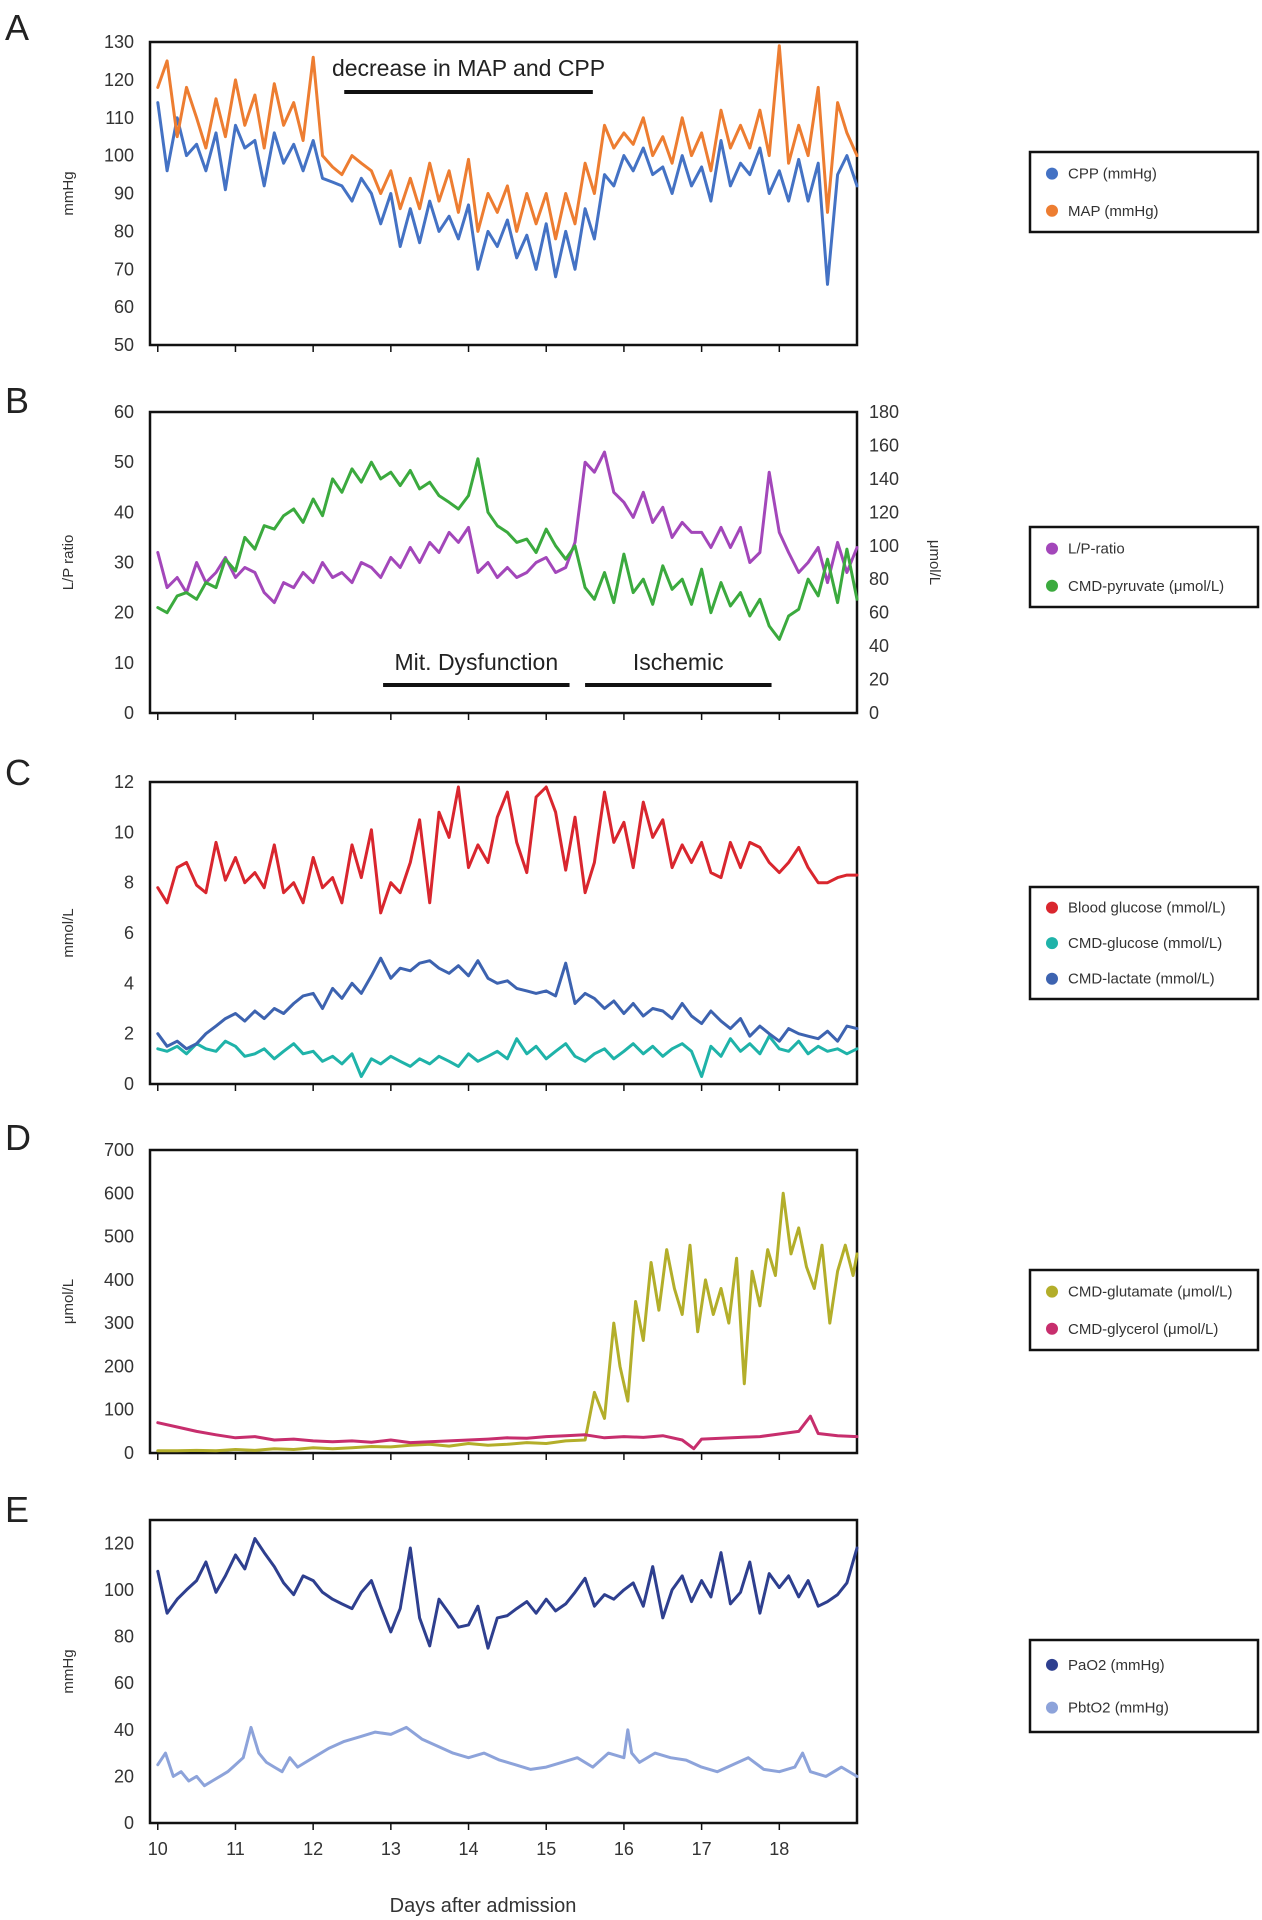 This screenshot has height=1920, width=1262. Describe the element at coordinates (17, 1509) in the screenshot. I see `panel-letter-e: E` at that location.